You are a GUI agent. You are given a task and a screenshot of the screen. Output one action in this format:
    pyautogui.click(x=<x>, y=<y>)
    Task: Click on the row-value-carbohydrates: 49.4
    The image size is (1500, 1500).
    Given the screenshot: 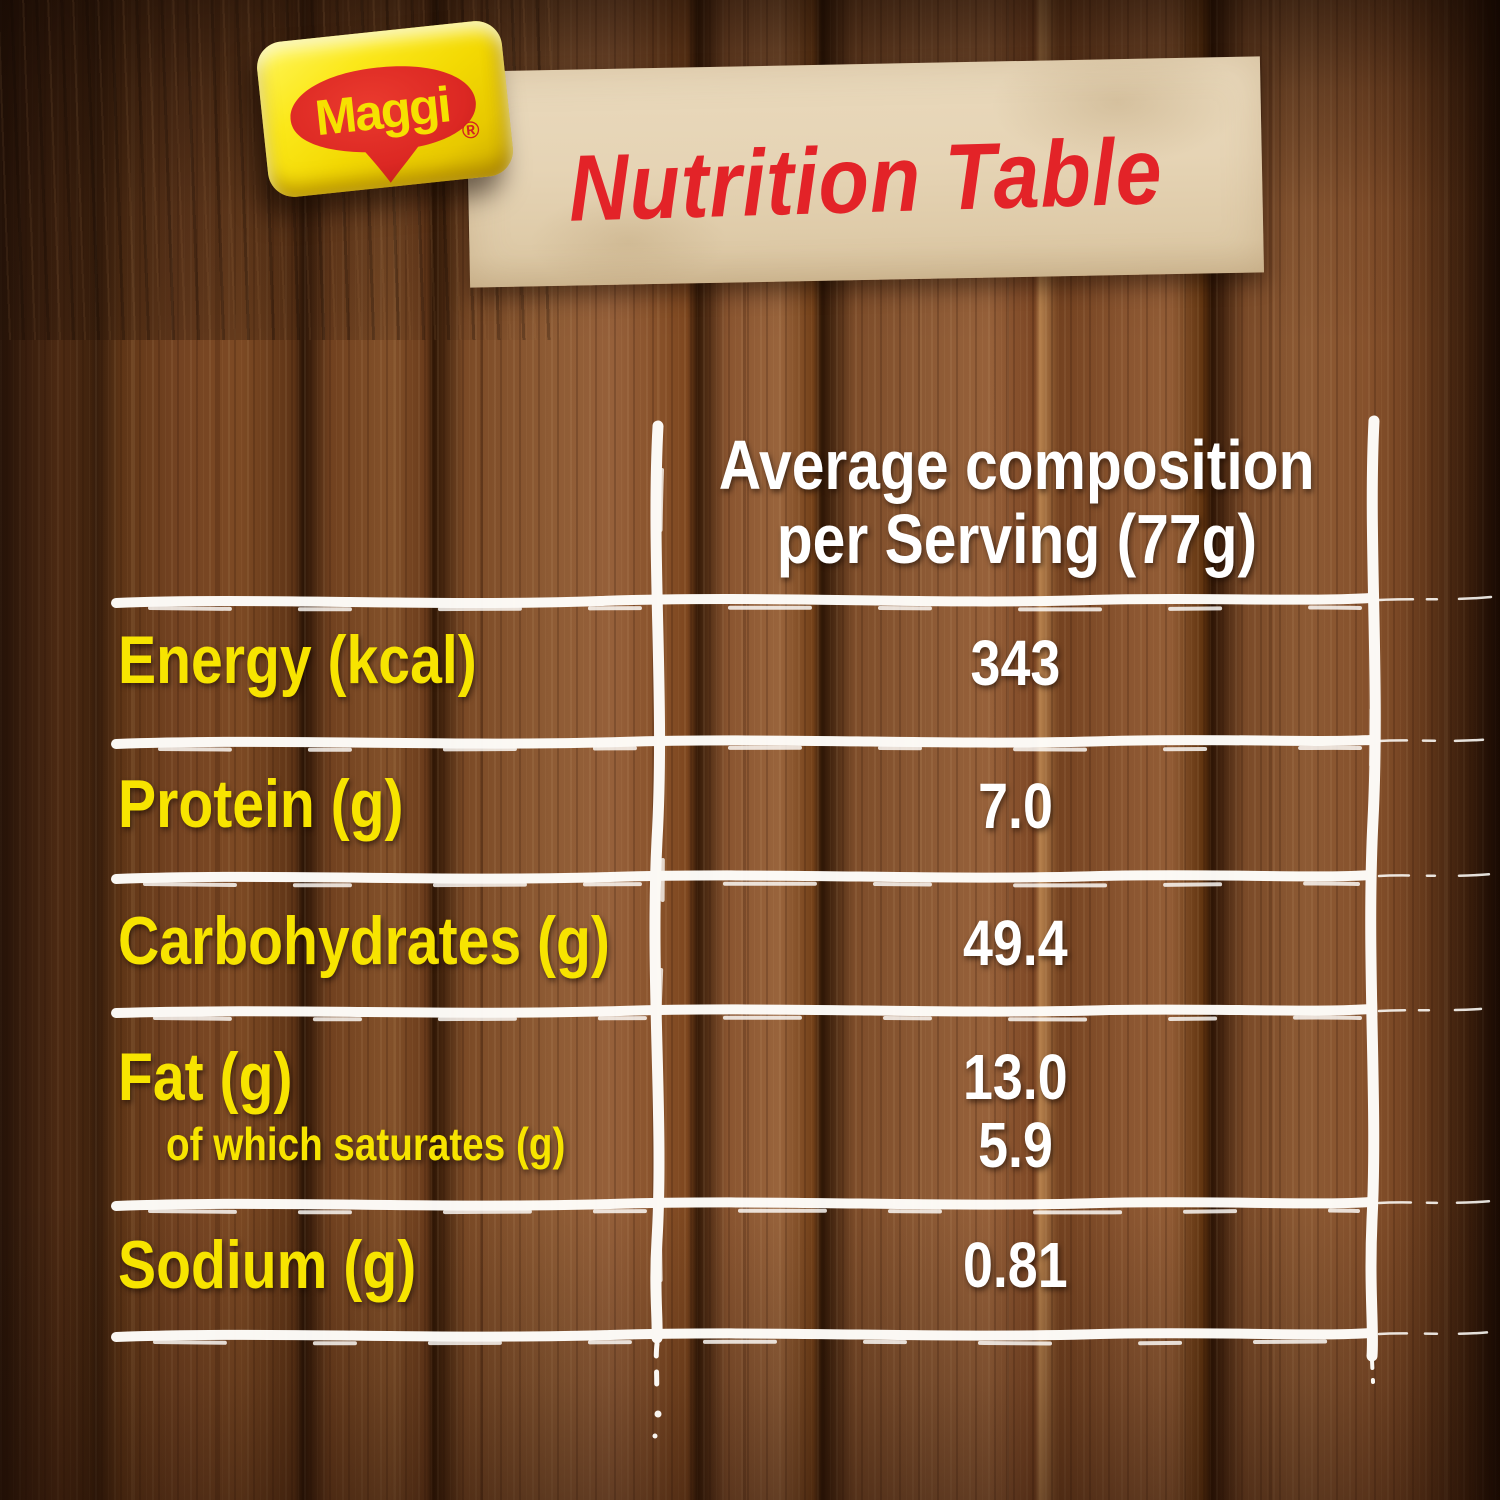 What is the action you would take?
    pyautogui.click(x=1015, y=943)
    